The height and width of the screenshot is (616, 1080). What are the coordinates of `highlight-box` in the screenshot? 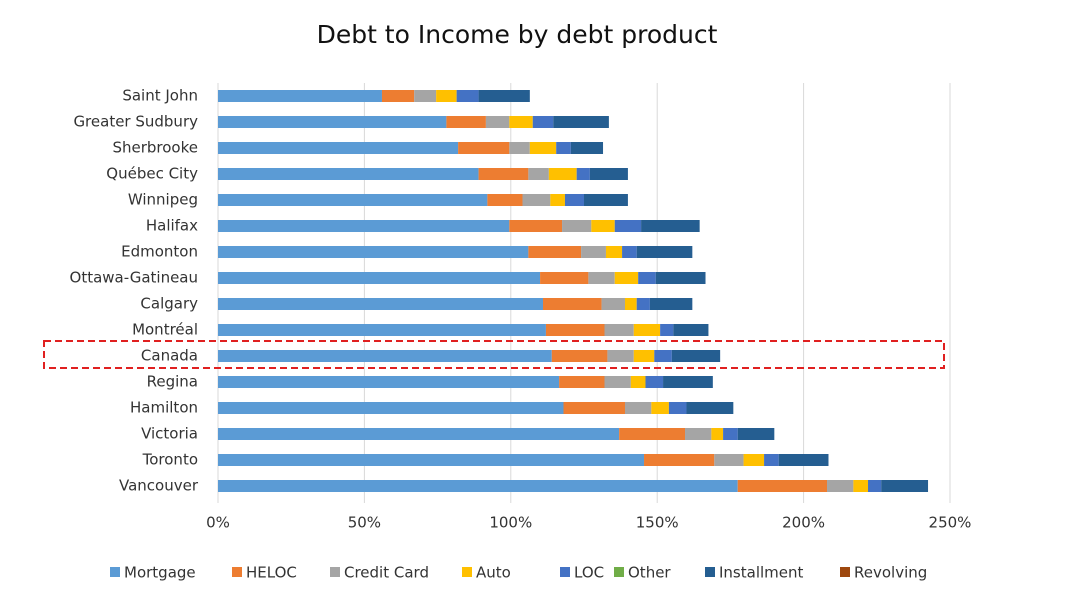 It's located at (494, 354).